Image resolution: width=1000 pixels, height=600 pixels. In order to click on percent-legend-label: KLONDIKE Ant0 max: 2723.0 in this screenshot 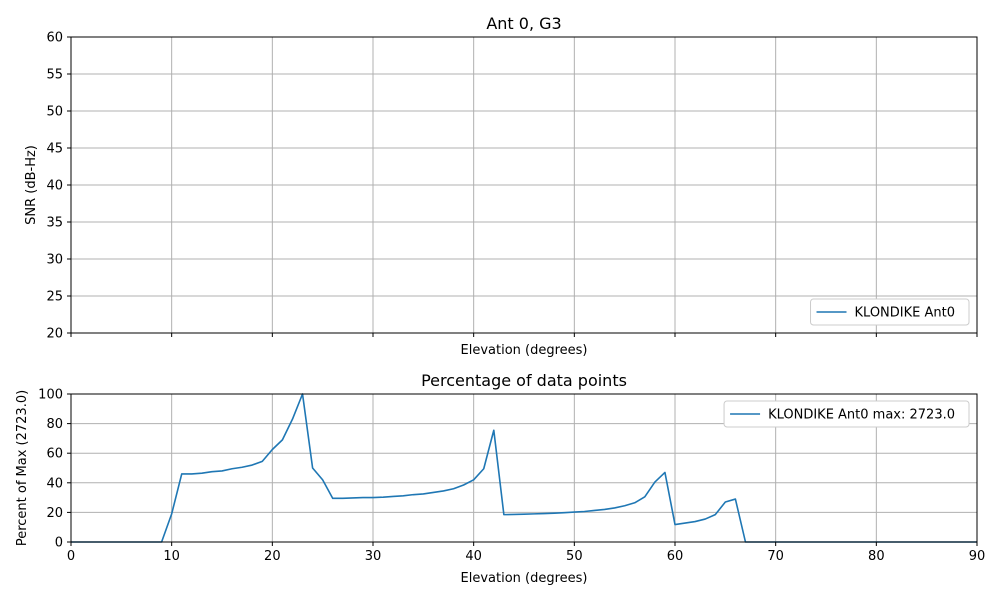, I will do `click(861, 415)`.